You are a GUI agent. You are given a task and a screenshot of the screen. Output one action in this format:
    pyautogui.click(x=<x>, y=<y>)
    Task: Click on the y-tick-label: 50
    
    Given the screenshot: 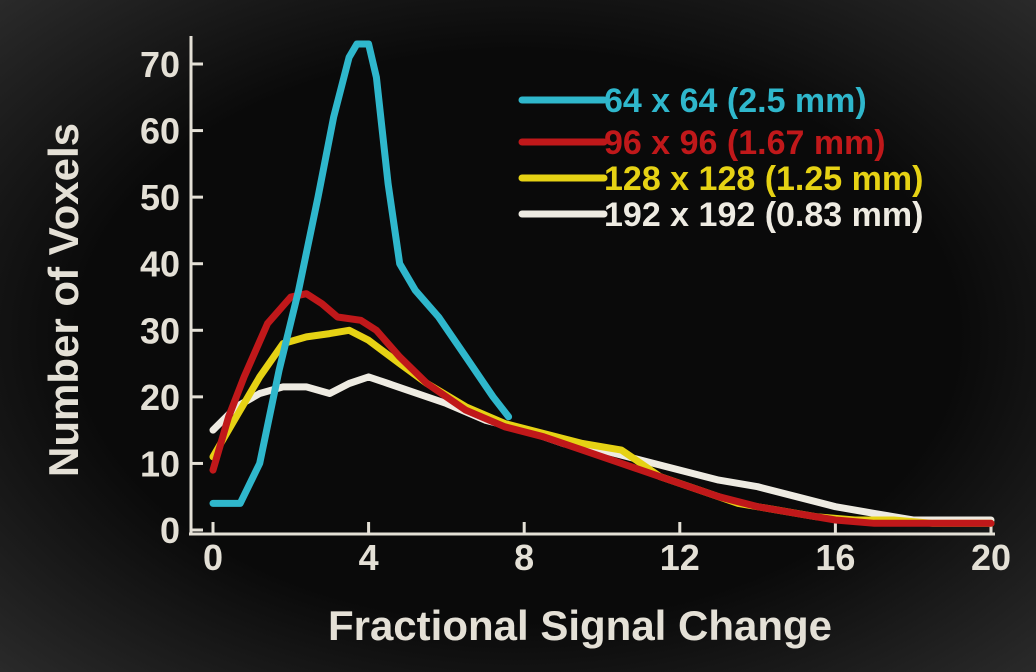 What is the action you would take?
    pyautogui.click(x=160, y=197)
    